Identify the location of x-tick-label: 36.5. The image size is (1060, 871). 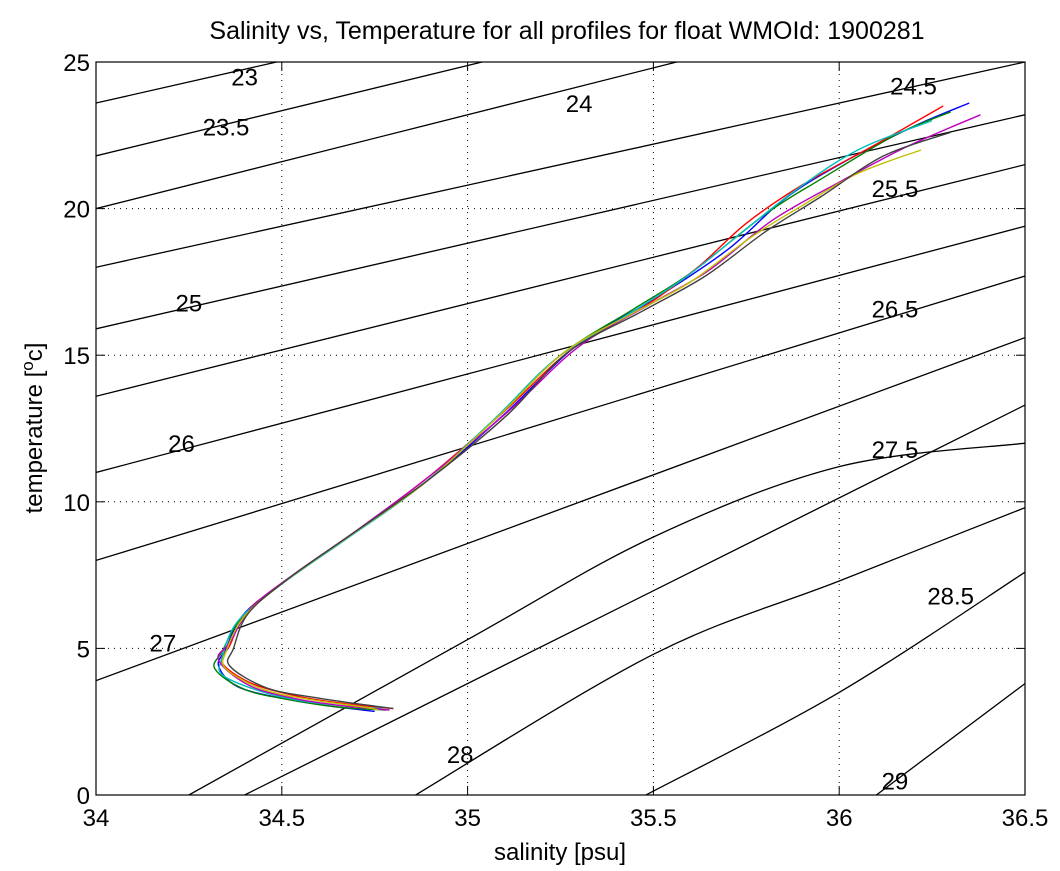
(1025, 818).